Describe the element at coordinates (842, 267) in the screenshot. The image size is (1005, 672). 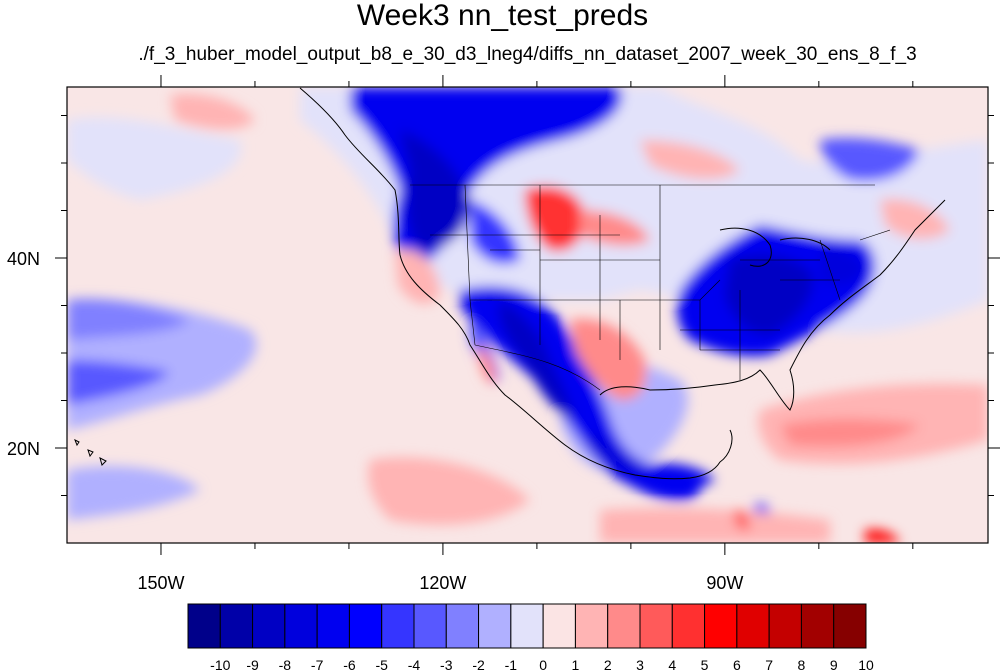
I see `ohio-valley-blue` at that location.